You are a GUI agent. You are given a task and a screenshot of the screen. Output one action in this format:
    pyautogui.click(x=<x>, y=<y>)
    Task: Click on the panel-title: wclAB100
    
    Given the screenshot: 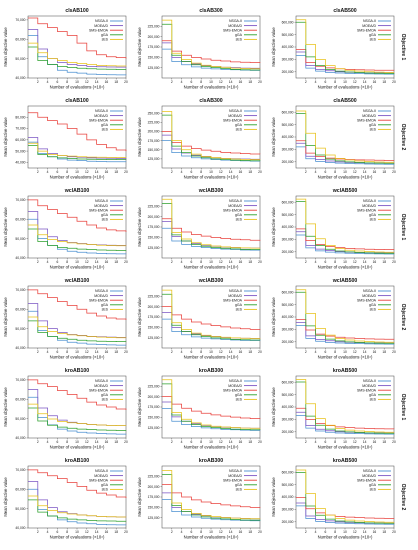 What is the action you would take?
    pyautogui.click(x=77, y=191)
    